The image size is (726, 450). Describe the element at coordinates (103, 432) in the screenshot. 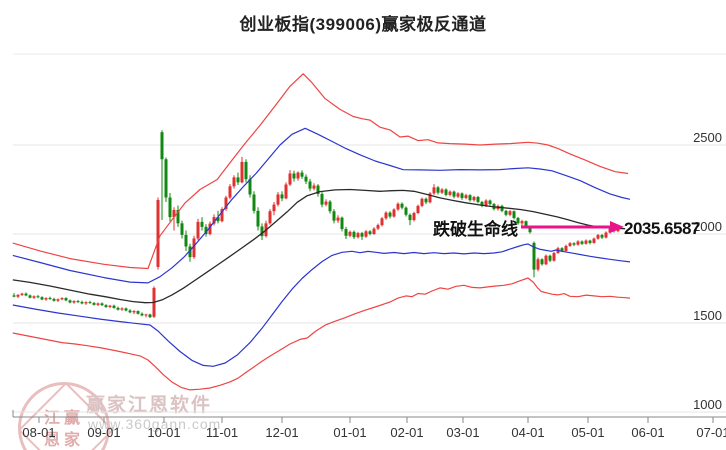

I see `x-tick-label: 09-01` at that location.